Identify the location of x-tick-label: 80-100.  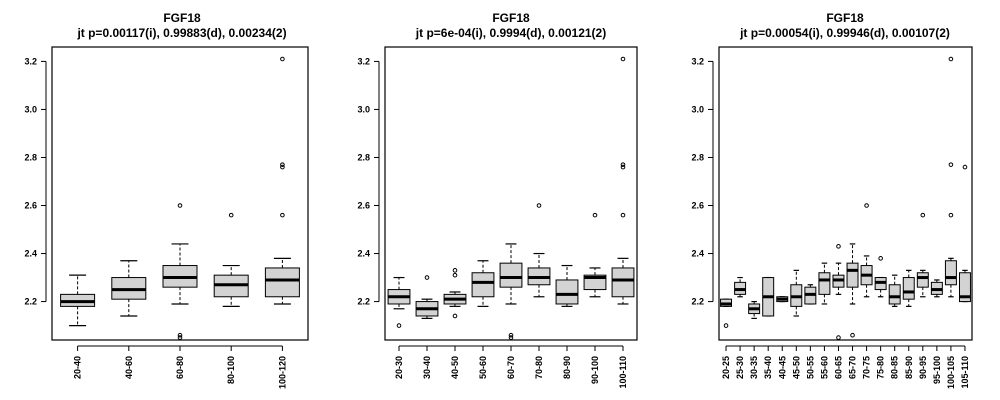
(231, 370).